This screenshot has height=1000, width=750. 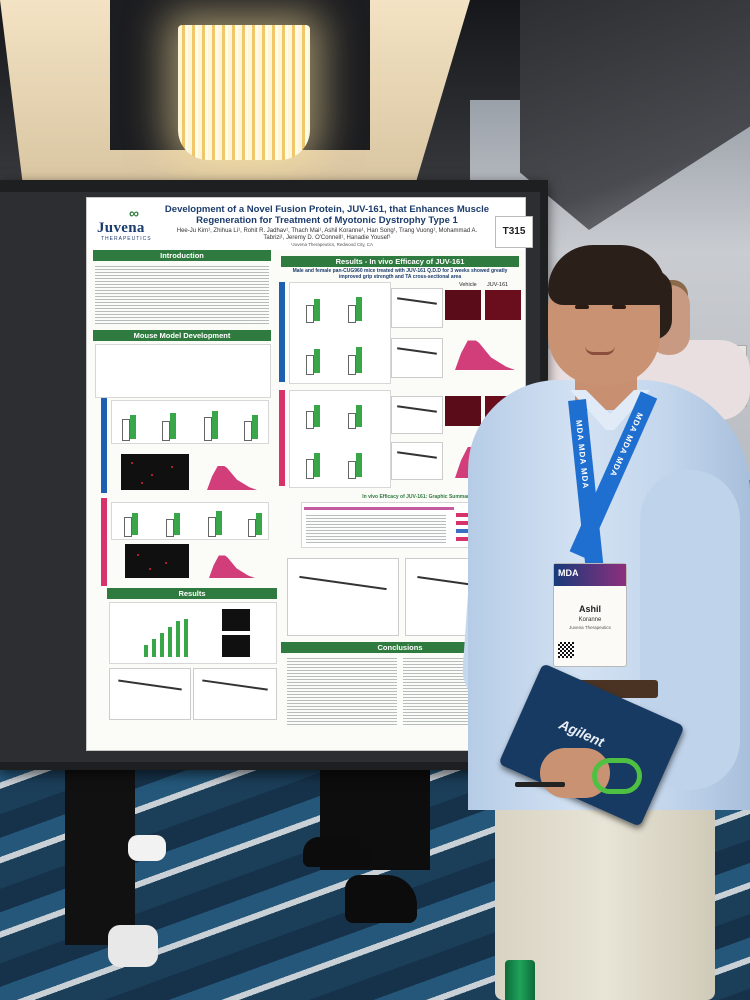 I want to click on person-smile, so click(x=600, y=350).